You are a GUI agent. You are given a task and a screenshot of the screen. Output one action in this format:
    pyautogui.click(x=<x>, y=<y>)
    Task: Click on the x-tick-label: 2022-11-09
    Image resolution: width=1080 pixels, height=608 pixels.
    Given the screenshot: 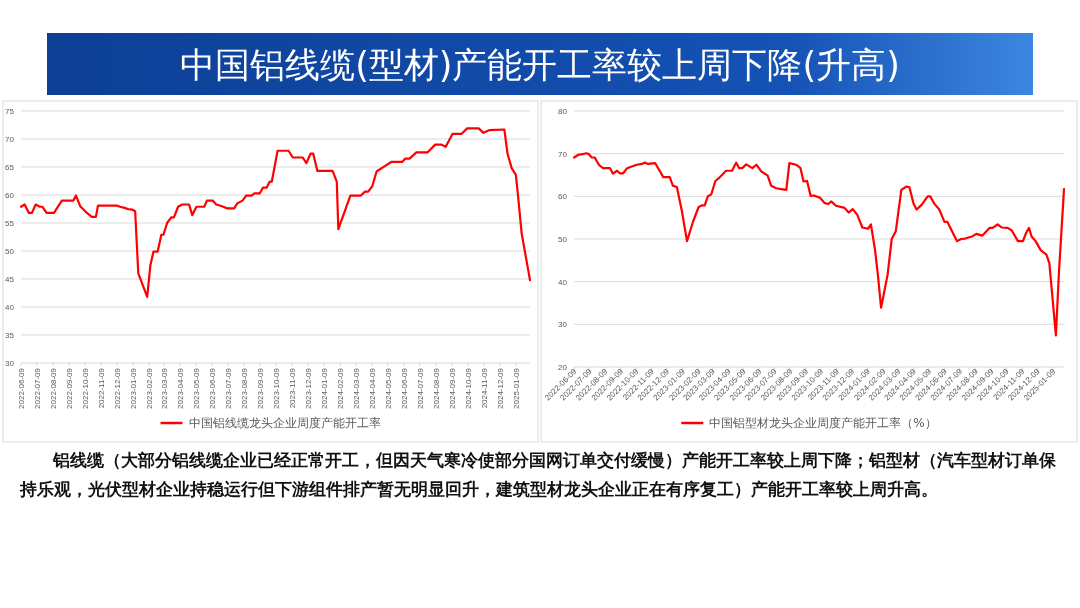 What is the action you would take?
    pyautogui.click(x=102, y=388)
    